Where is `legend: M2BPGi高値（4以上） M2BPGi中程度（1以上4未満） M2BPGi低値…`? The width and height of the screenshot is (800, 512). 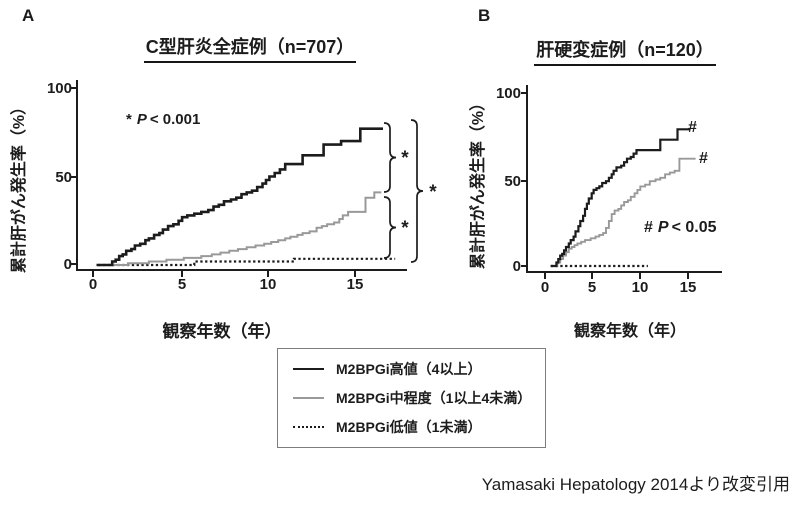 legend: M2BPGi高値（4以上） M2BPGi中程度（1以上4未満） M2BPGi低値… is located at coordinates (411, 398).